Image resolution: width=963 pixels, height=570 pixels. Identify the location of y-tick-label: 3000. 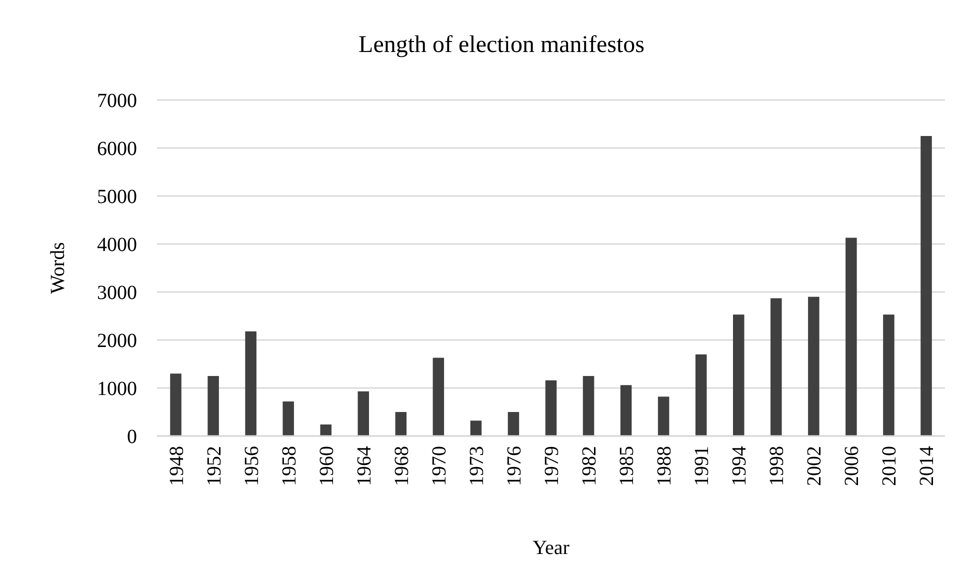
(117, 293).